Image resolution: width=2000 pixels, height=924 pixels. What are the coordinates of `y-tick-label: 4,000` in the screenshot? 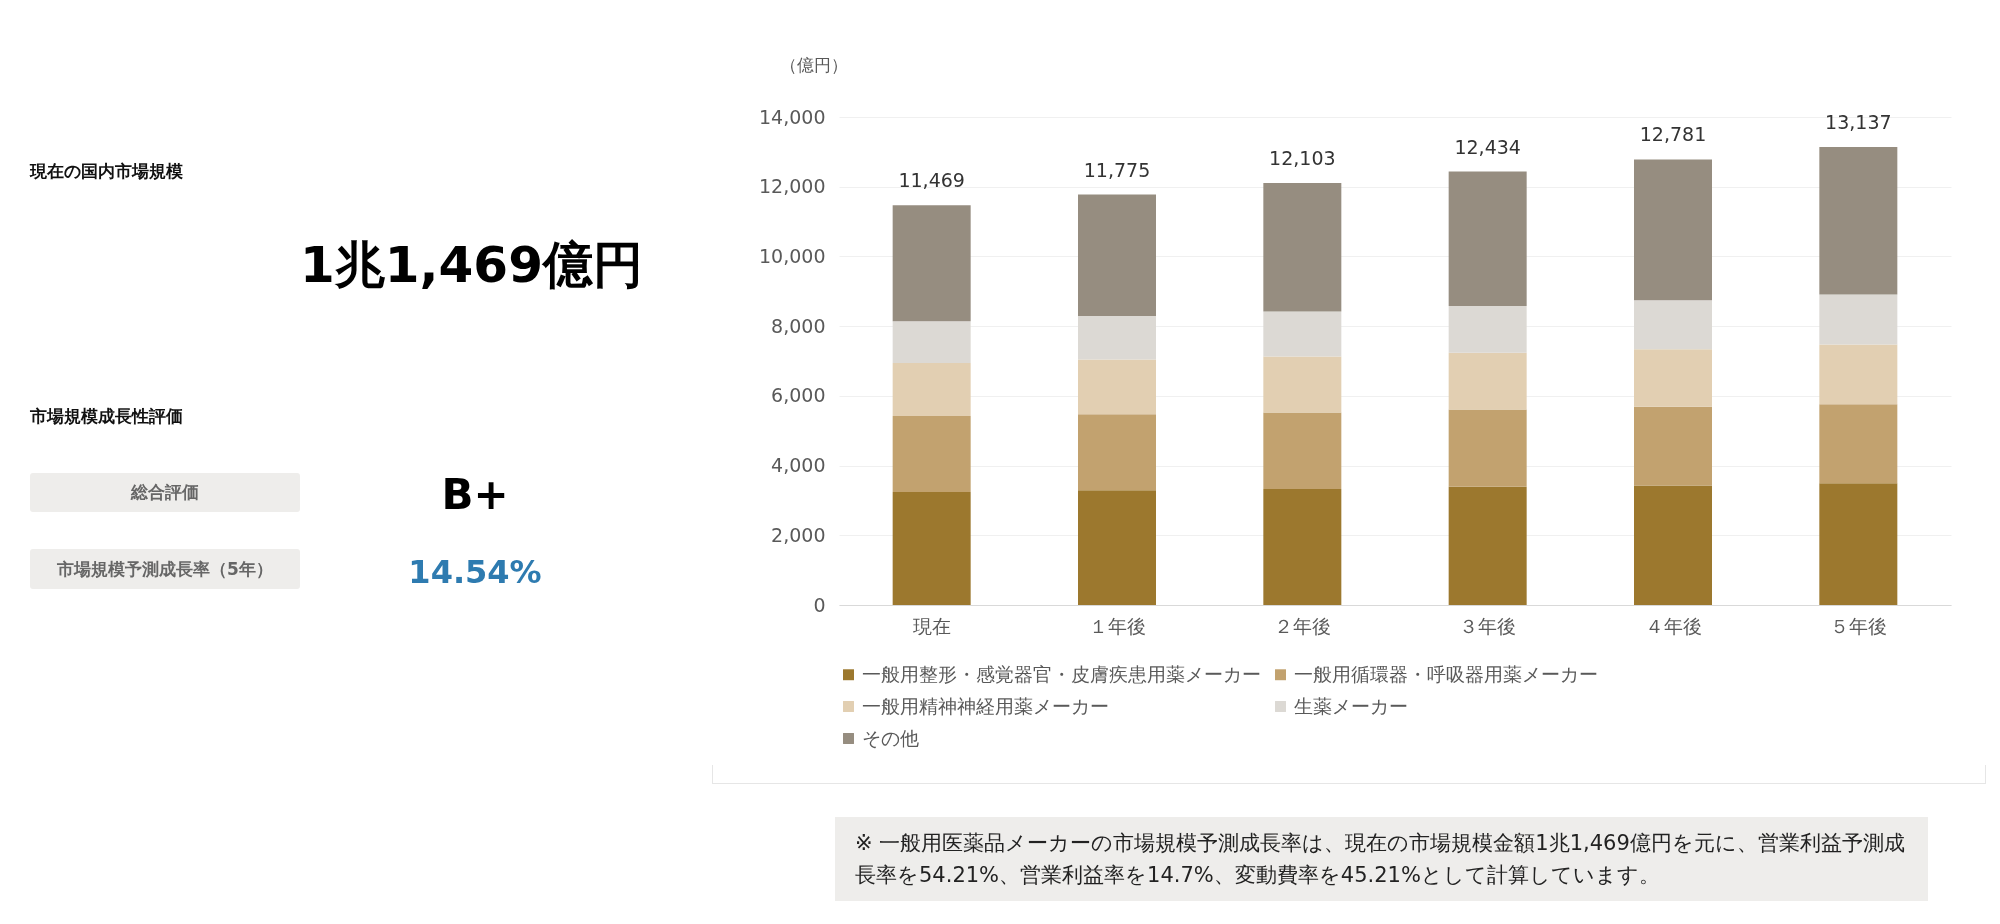 It's located at (798, 465).